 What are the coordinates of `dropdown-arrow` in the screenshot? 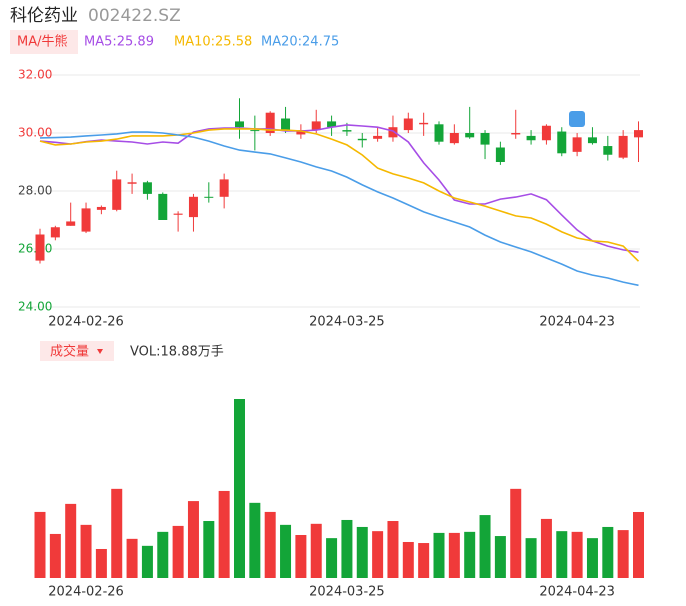 It's located at (100, 351).